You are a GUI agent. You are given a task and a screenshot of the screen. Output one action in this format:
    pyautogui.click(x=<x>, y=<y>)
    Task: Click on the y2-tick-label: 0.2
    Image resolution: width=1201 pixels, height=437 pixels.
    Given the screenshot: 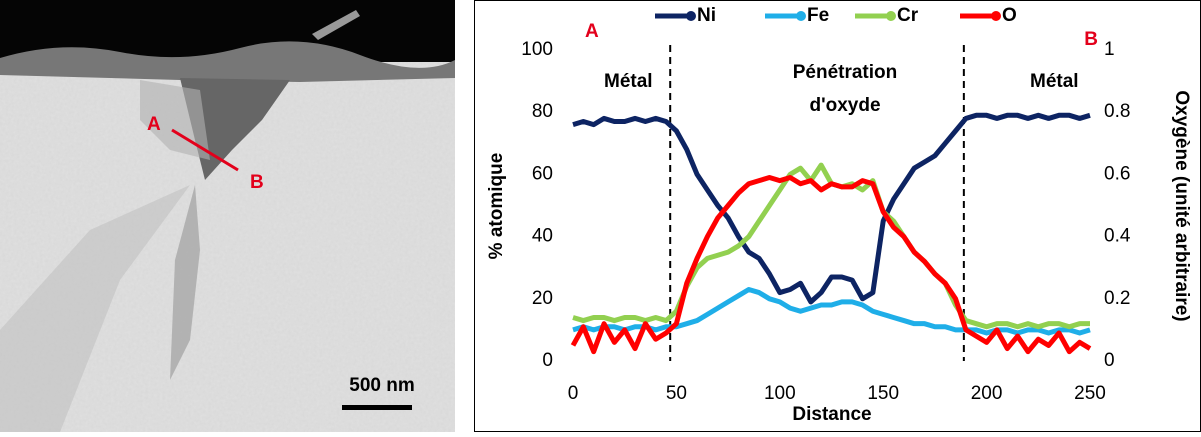 What is the action you would take?
    pyautogui.click(x=1117, y=298)
    